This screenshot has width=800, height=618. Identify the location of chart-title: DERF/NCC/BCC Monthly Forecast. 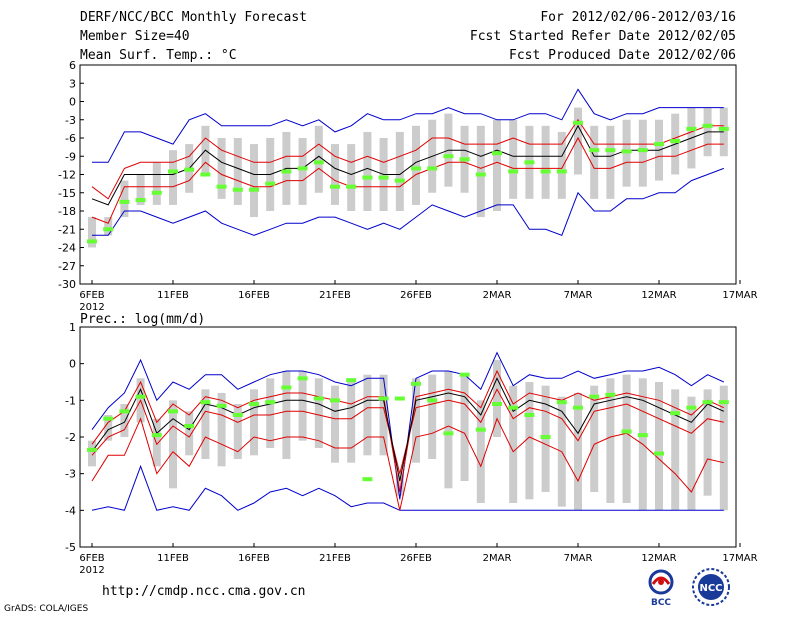
(193, 17).